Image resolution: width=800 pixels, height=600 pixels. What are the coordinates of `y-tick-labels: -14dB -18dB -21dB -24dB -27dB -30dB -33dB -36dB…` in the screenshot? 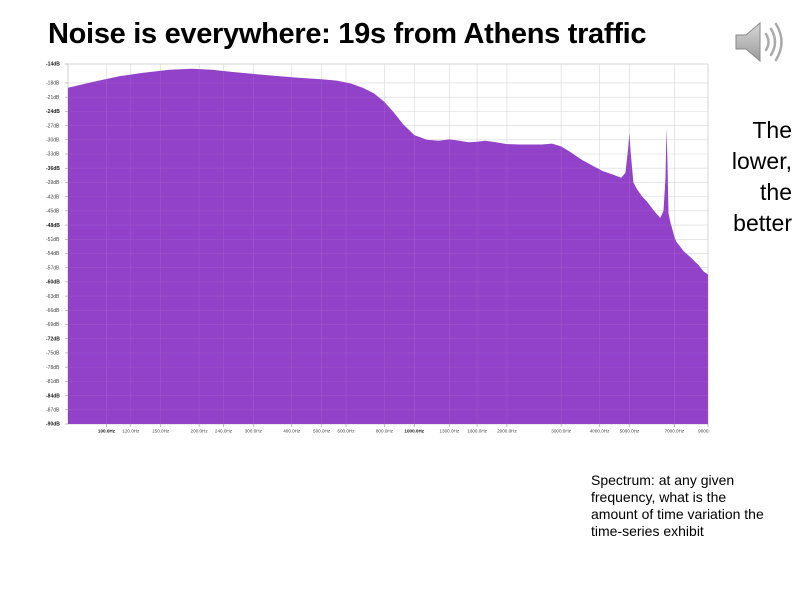 It's located at (53, 245).